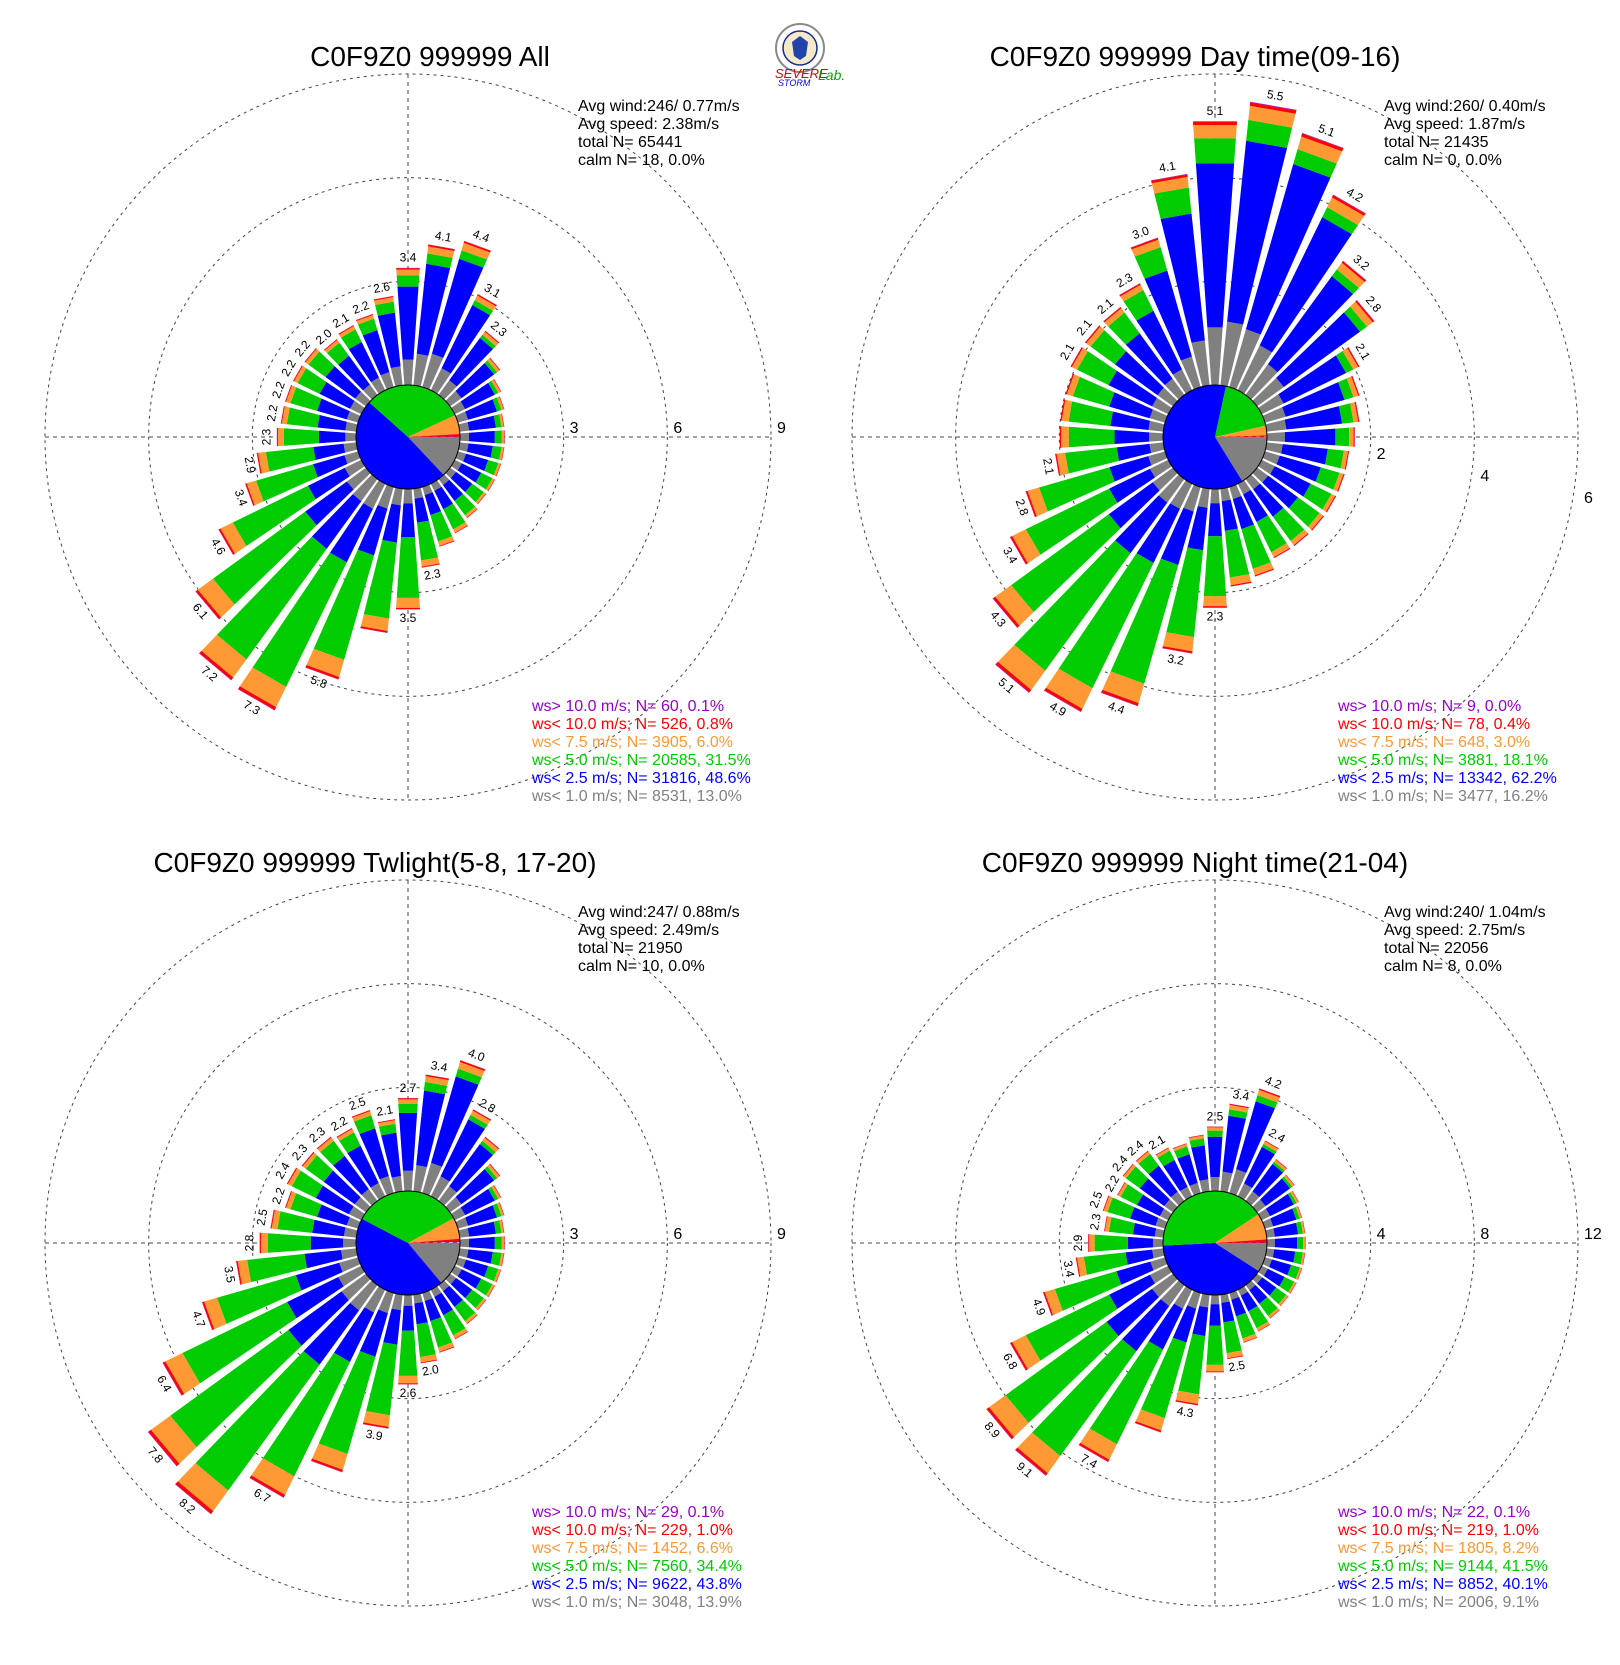 The width and height of the screenshot is (1620, 1665). I want to click on ring-label: 9, so click(781, 1234).